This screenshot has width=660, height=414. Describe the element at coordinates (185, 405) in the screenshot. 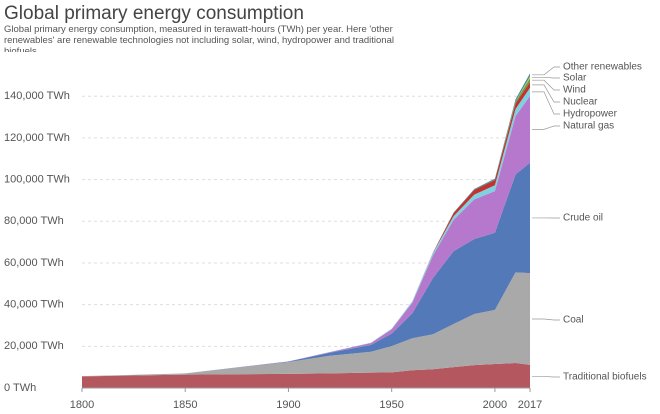

I see `x-tick-label: 1850` at that location.